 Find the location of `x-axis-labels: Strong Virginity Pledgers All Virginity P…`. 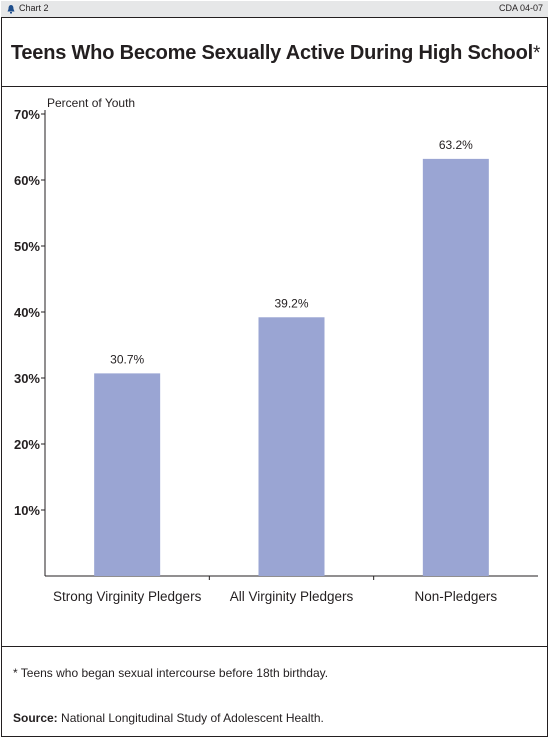

x-axis-labels: Strong Virginity Pledgers All Virginity P… is located at coordinates (275, 590).